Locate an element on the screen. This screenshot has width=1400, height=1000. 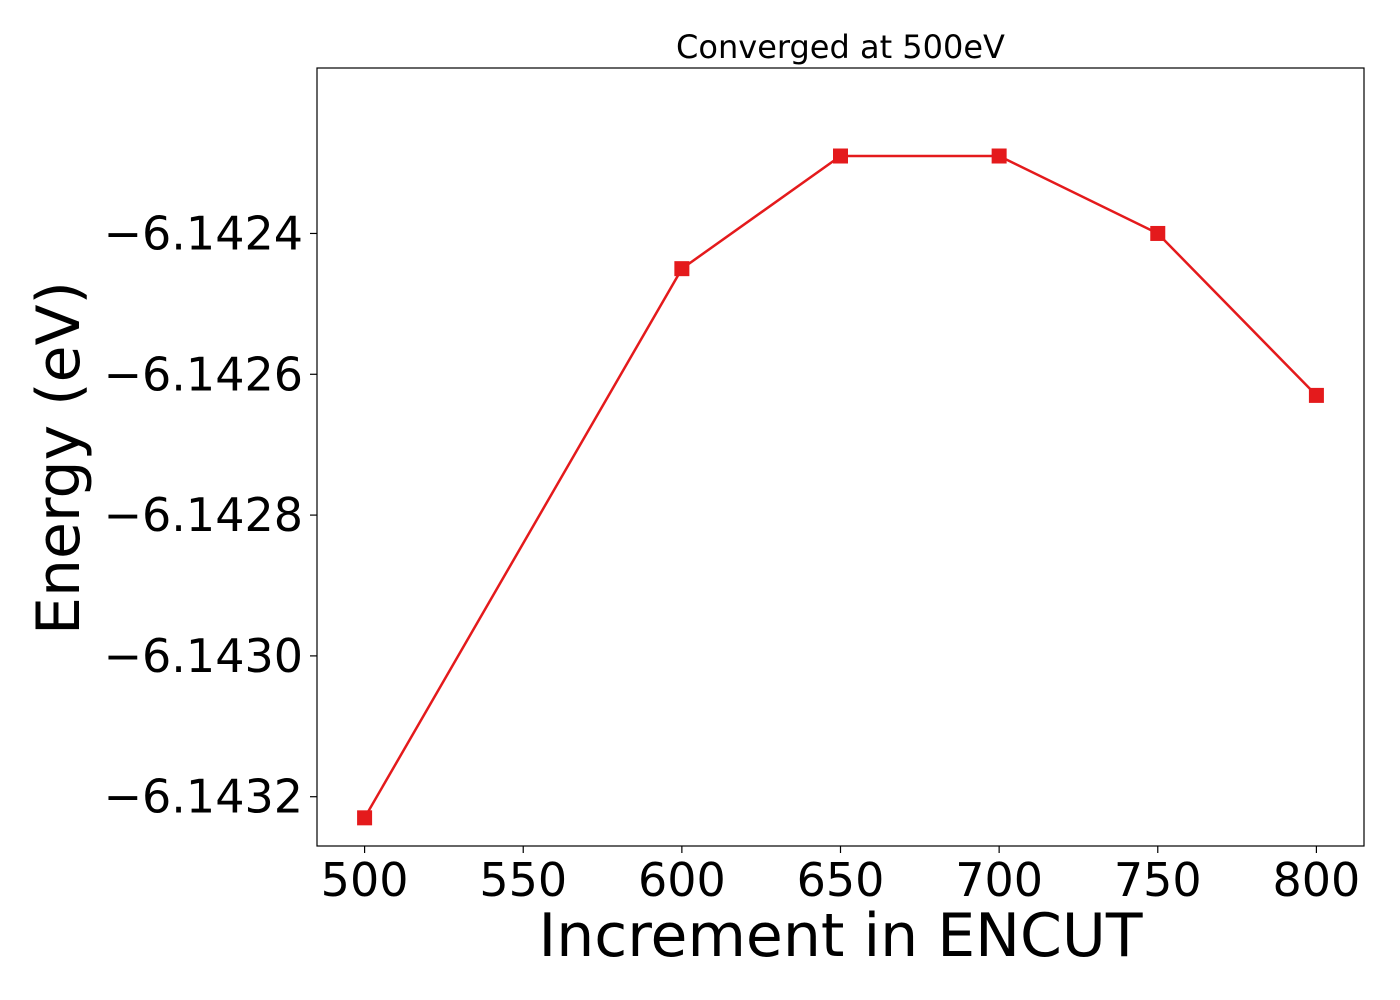
x-tick-label: 800 is located at coordinates (1317, 880).